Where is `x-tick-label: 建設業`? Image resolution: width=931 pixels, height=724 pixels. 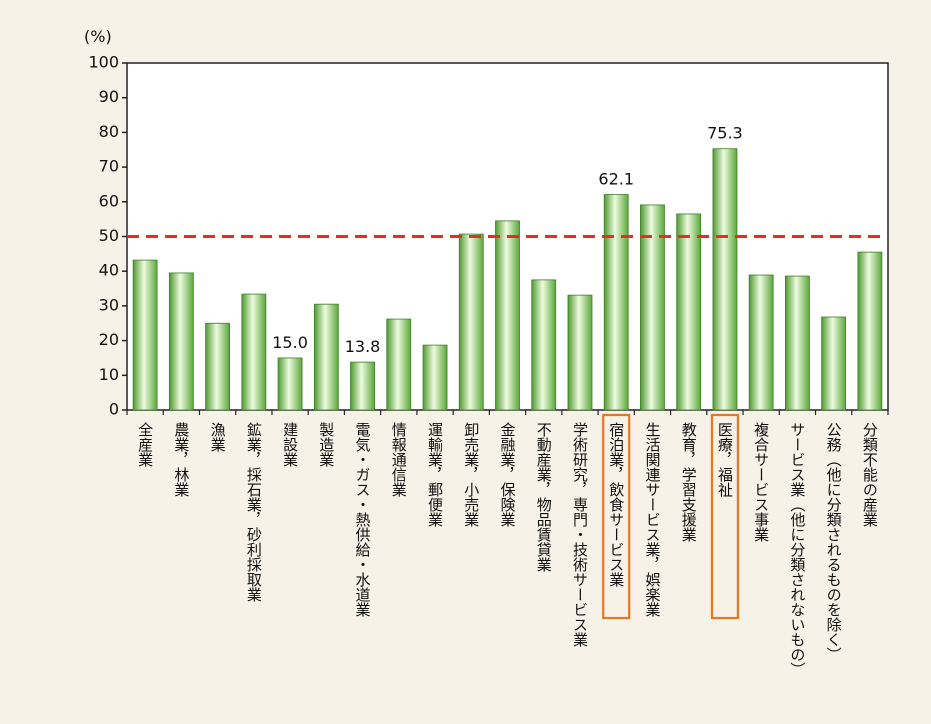 x-tick-label: 建設業 is located at coordinates (290, 444).